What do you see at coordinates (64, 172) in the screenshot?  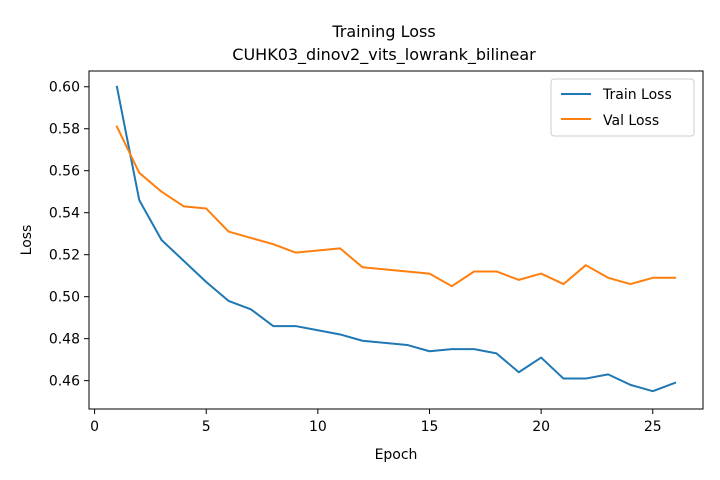 I see `y-tick-label: 0.56` at bounding box center [64, 172].